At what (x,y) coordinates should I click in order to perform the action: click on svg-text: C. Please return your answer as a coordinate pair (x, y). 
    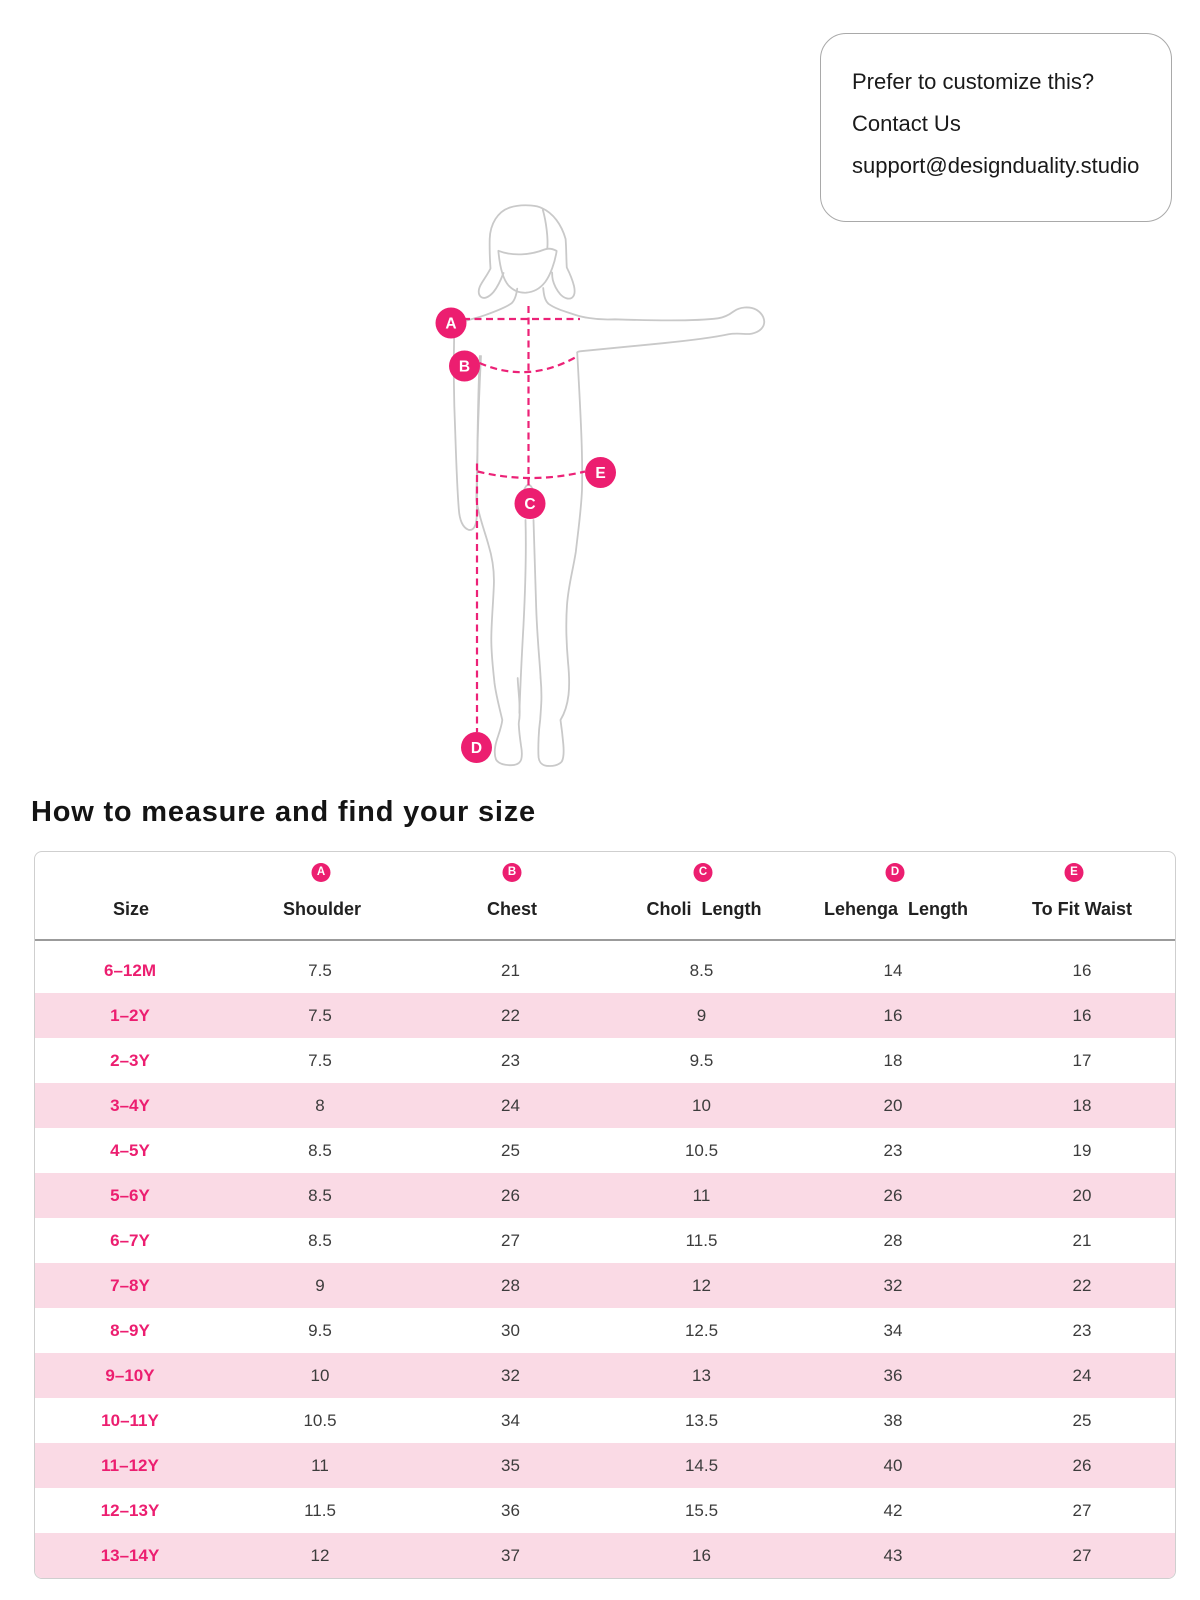
    Looking at the image, I should click on (529, 504).